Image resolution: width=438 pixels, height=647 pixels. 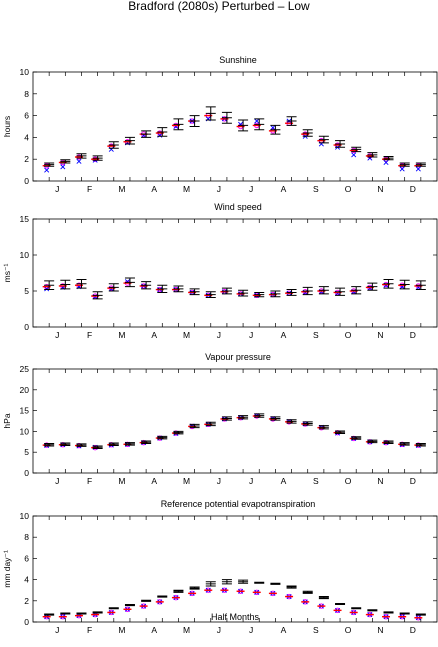 I want to click on y-axis-label: hPa, so click(x=7, y=420).